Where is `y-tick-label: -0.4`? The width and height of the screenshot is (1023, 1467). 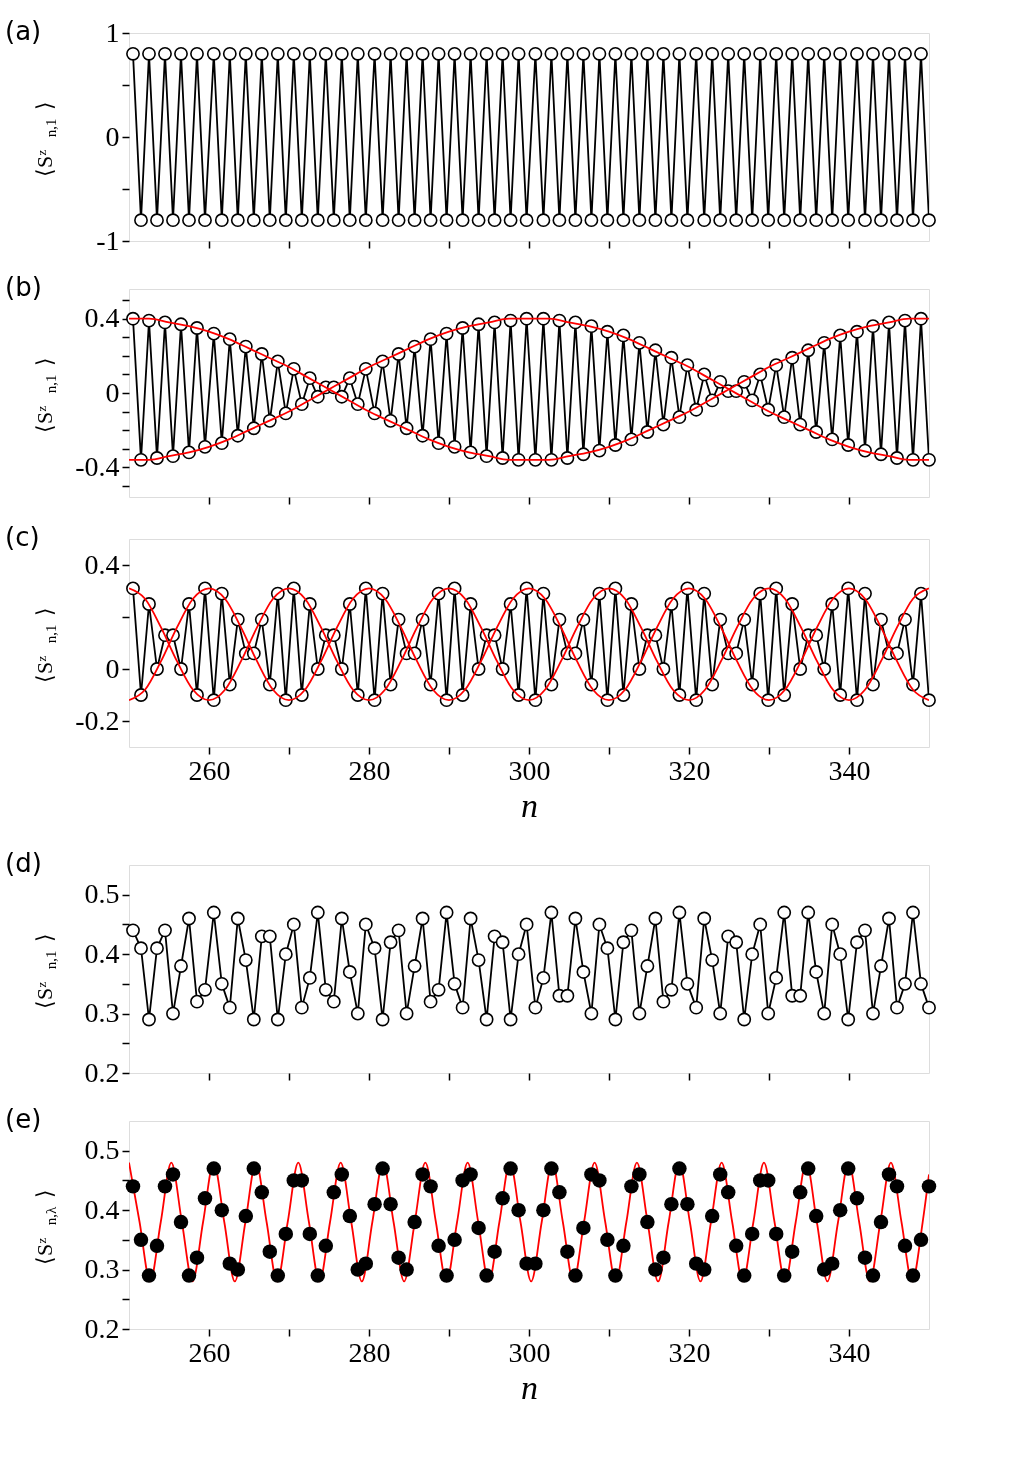 y-tick-label: -0.4 is located at coordinates (97, 466).